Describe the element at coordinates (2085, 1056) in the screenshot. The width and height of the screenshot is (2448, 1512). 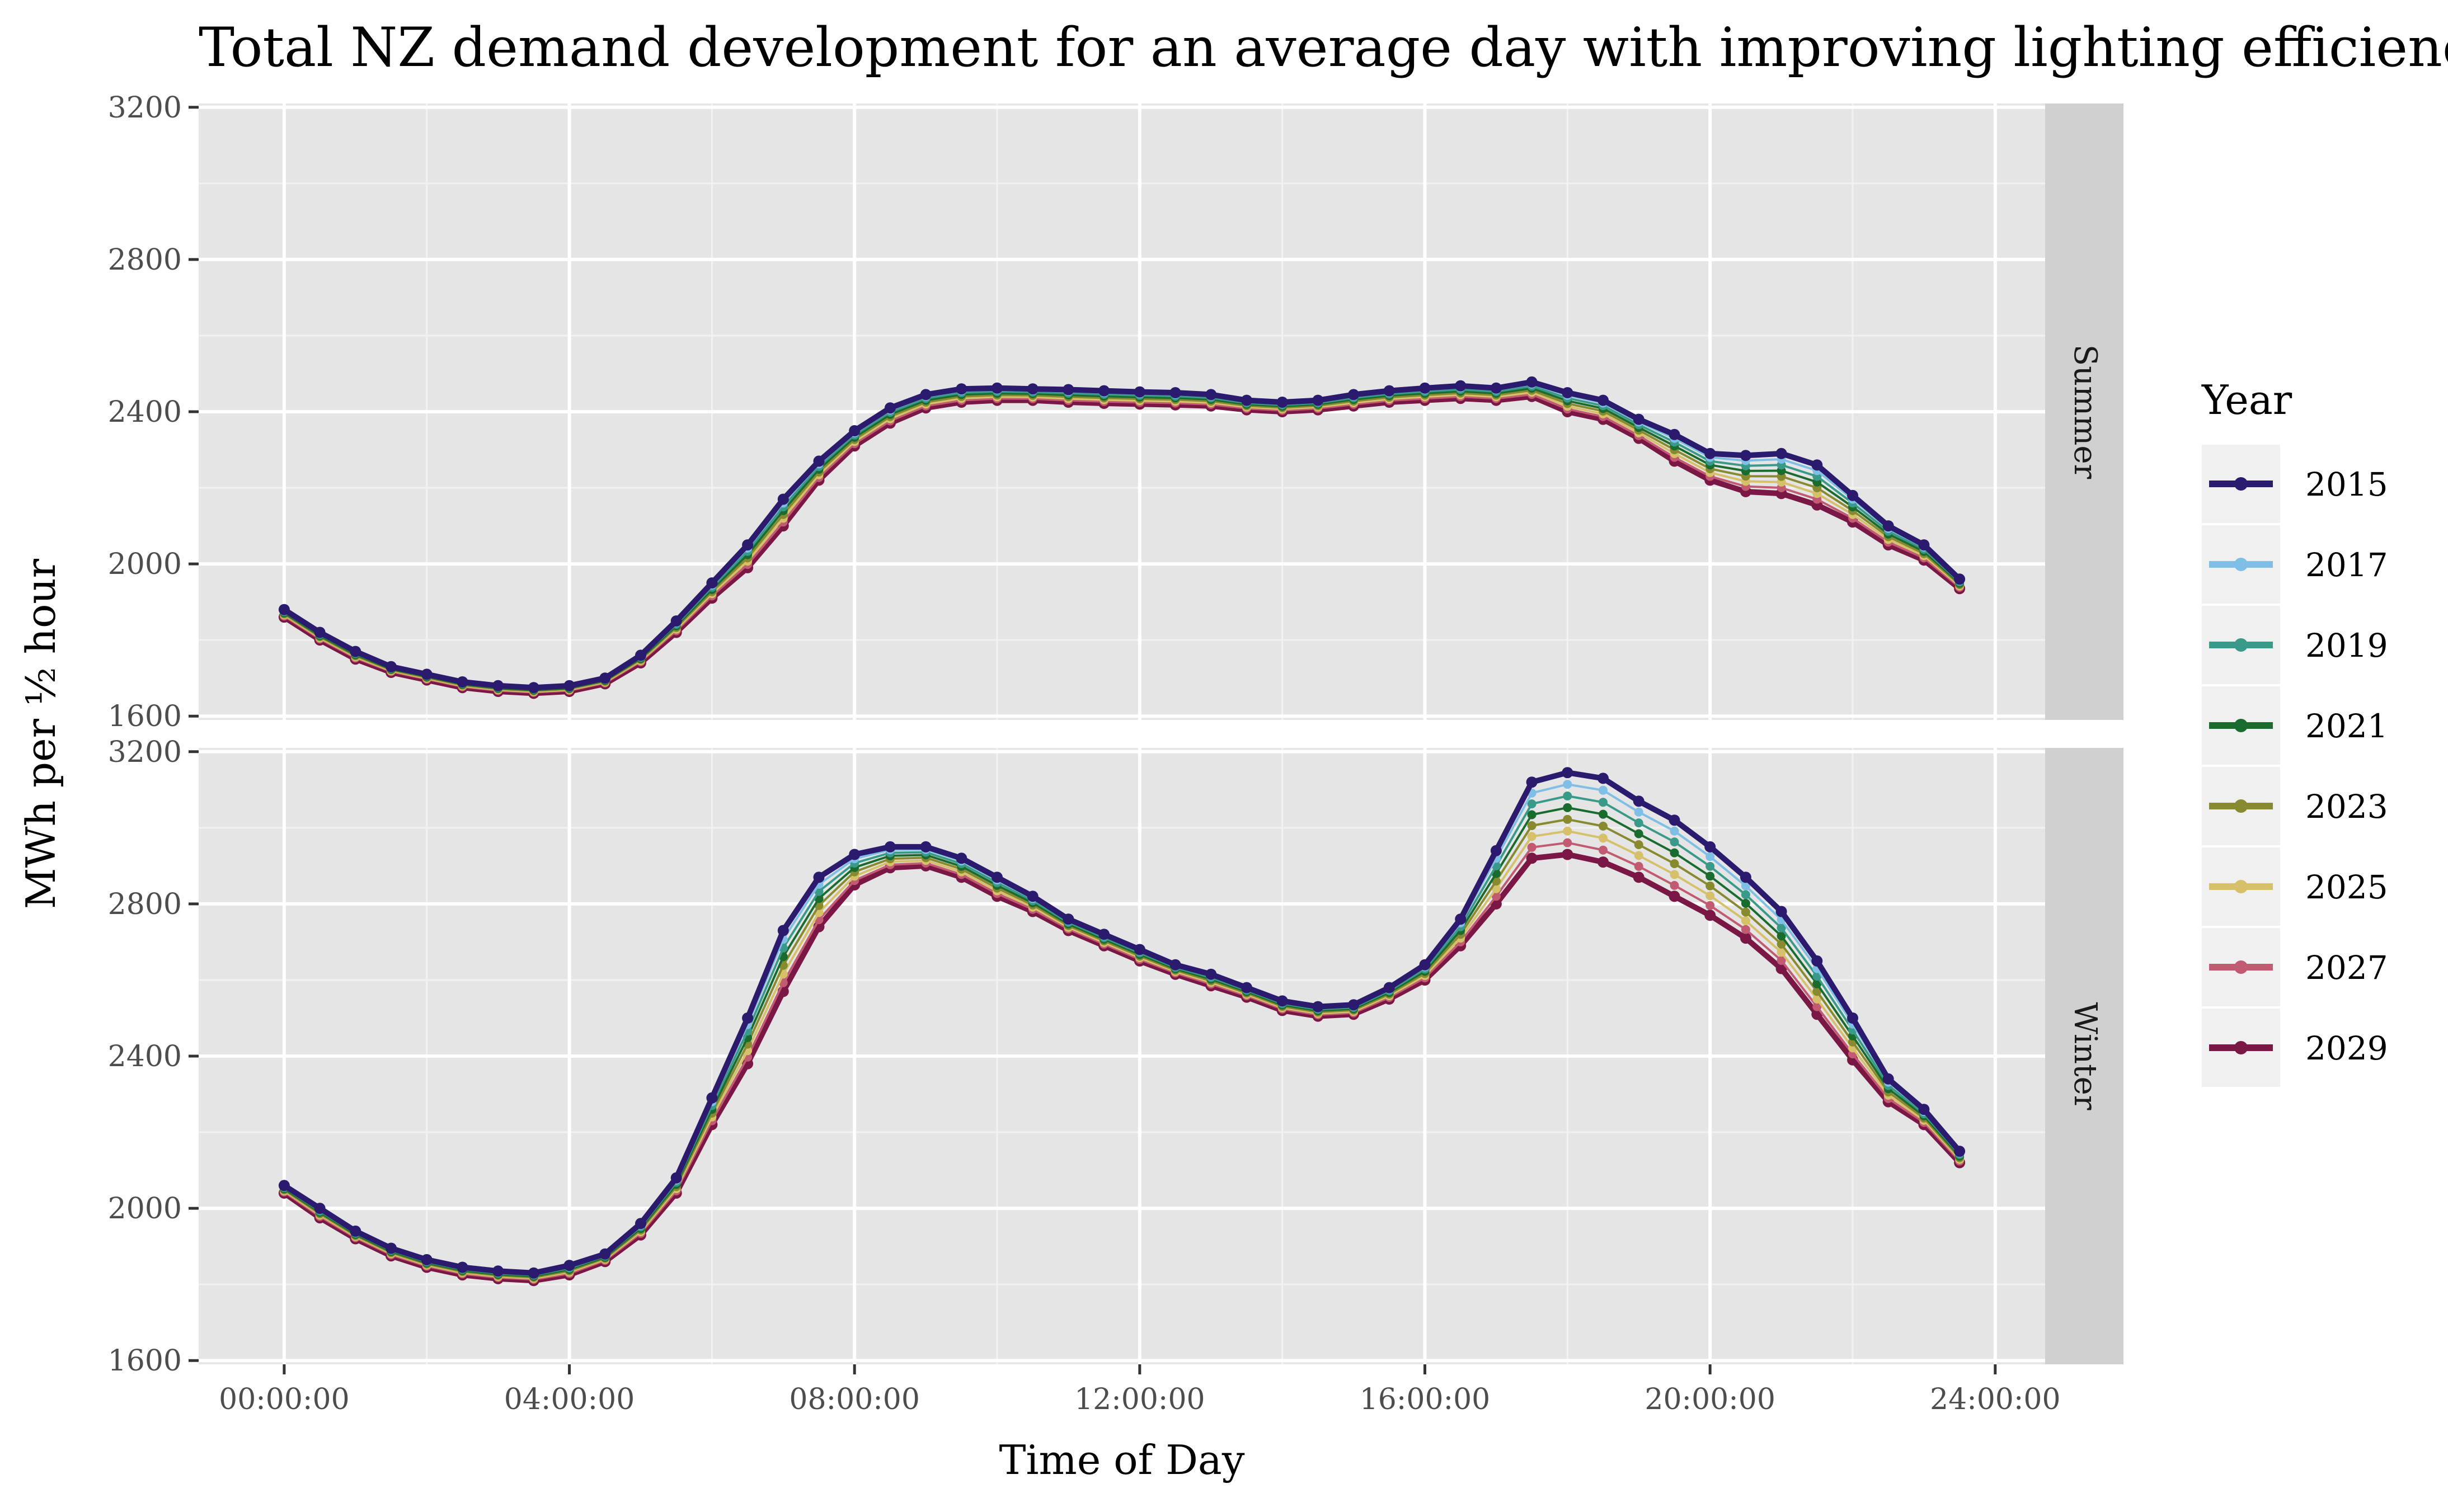
I see `strip-label-winter: Winter` at that location.